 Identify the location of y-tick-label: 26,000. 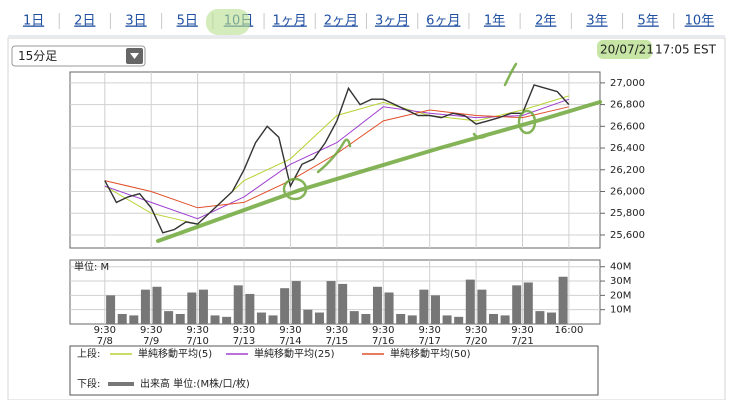
(627, 192).